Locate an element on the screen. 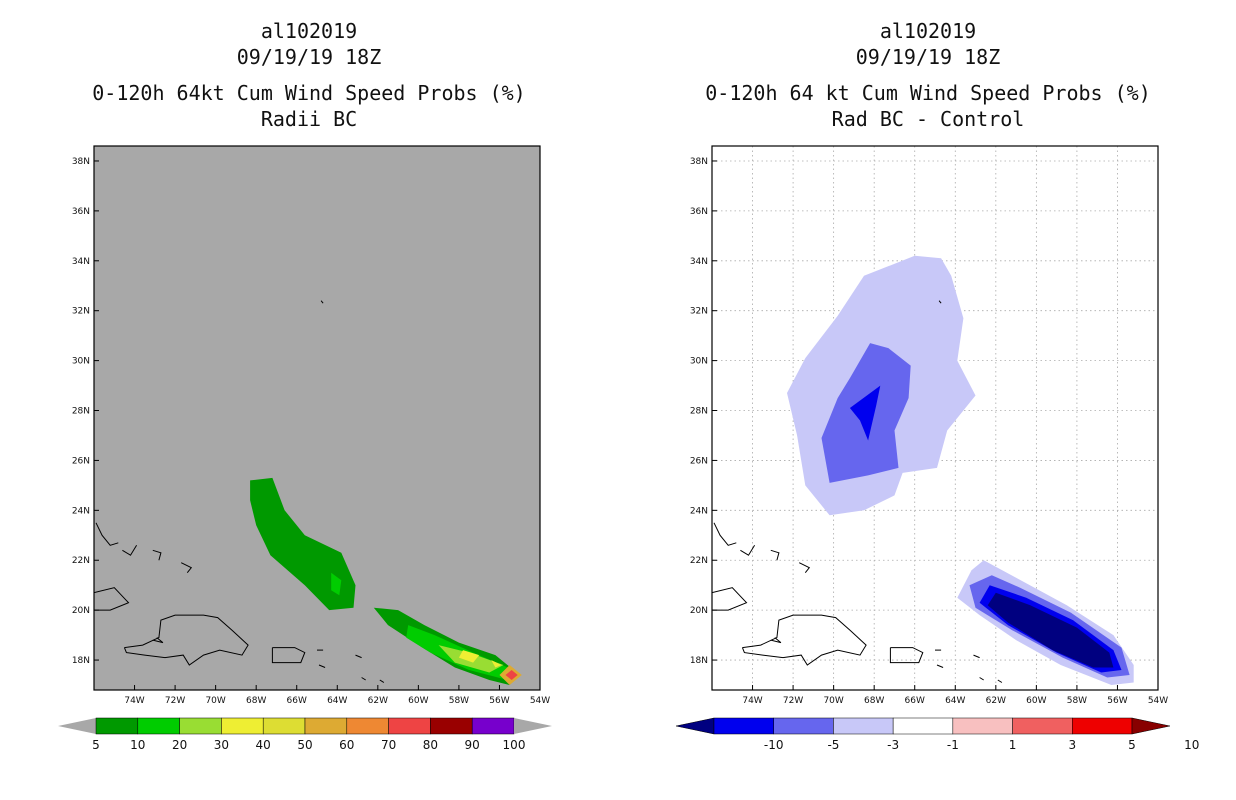 The height and width of the screenshot is (800, 1236). x-tick-label: 70W is located at coordinates (833, 701).